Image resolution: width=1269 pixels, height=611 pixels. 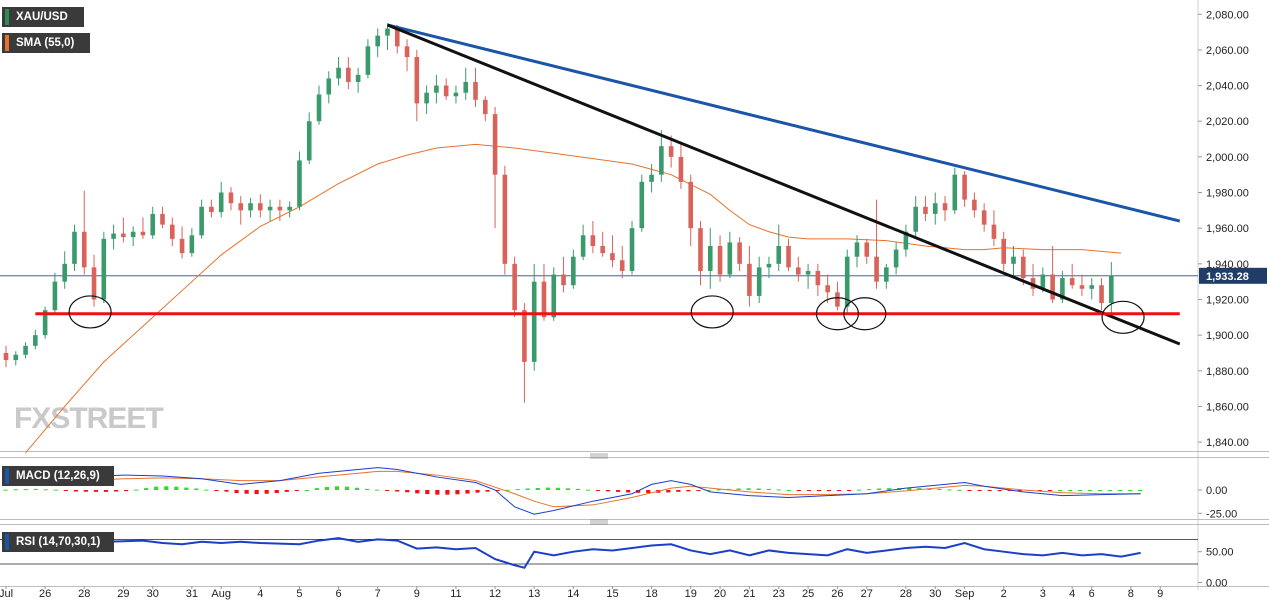 I want to click on rsi-label: RSI (14,70,30,1), so click(x=58, y=542).